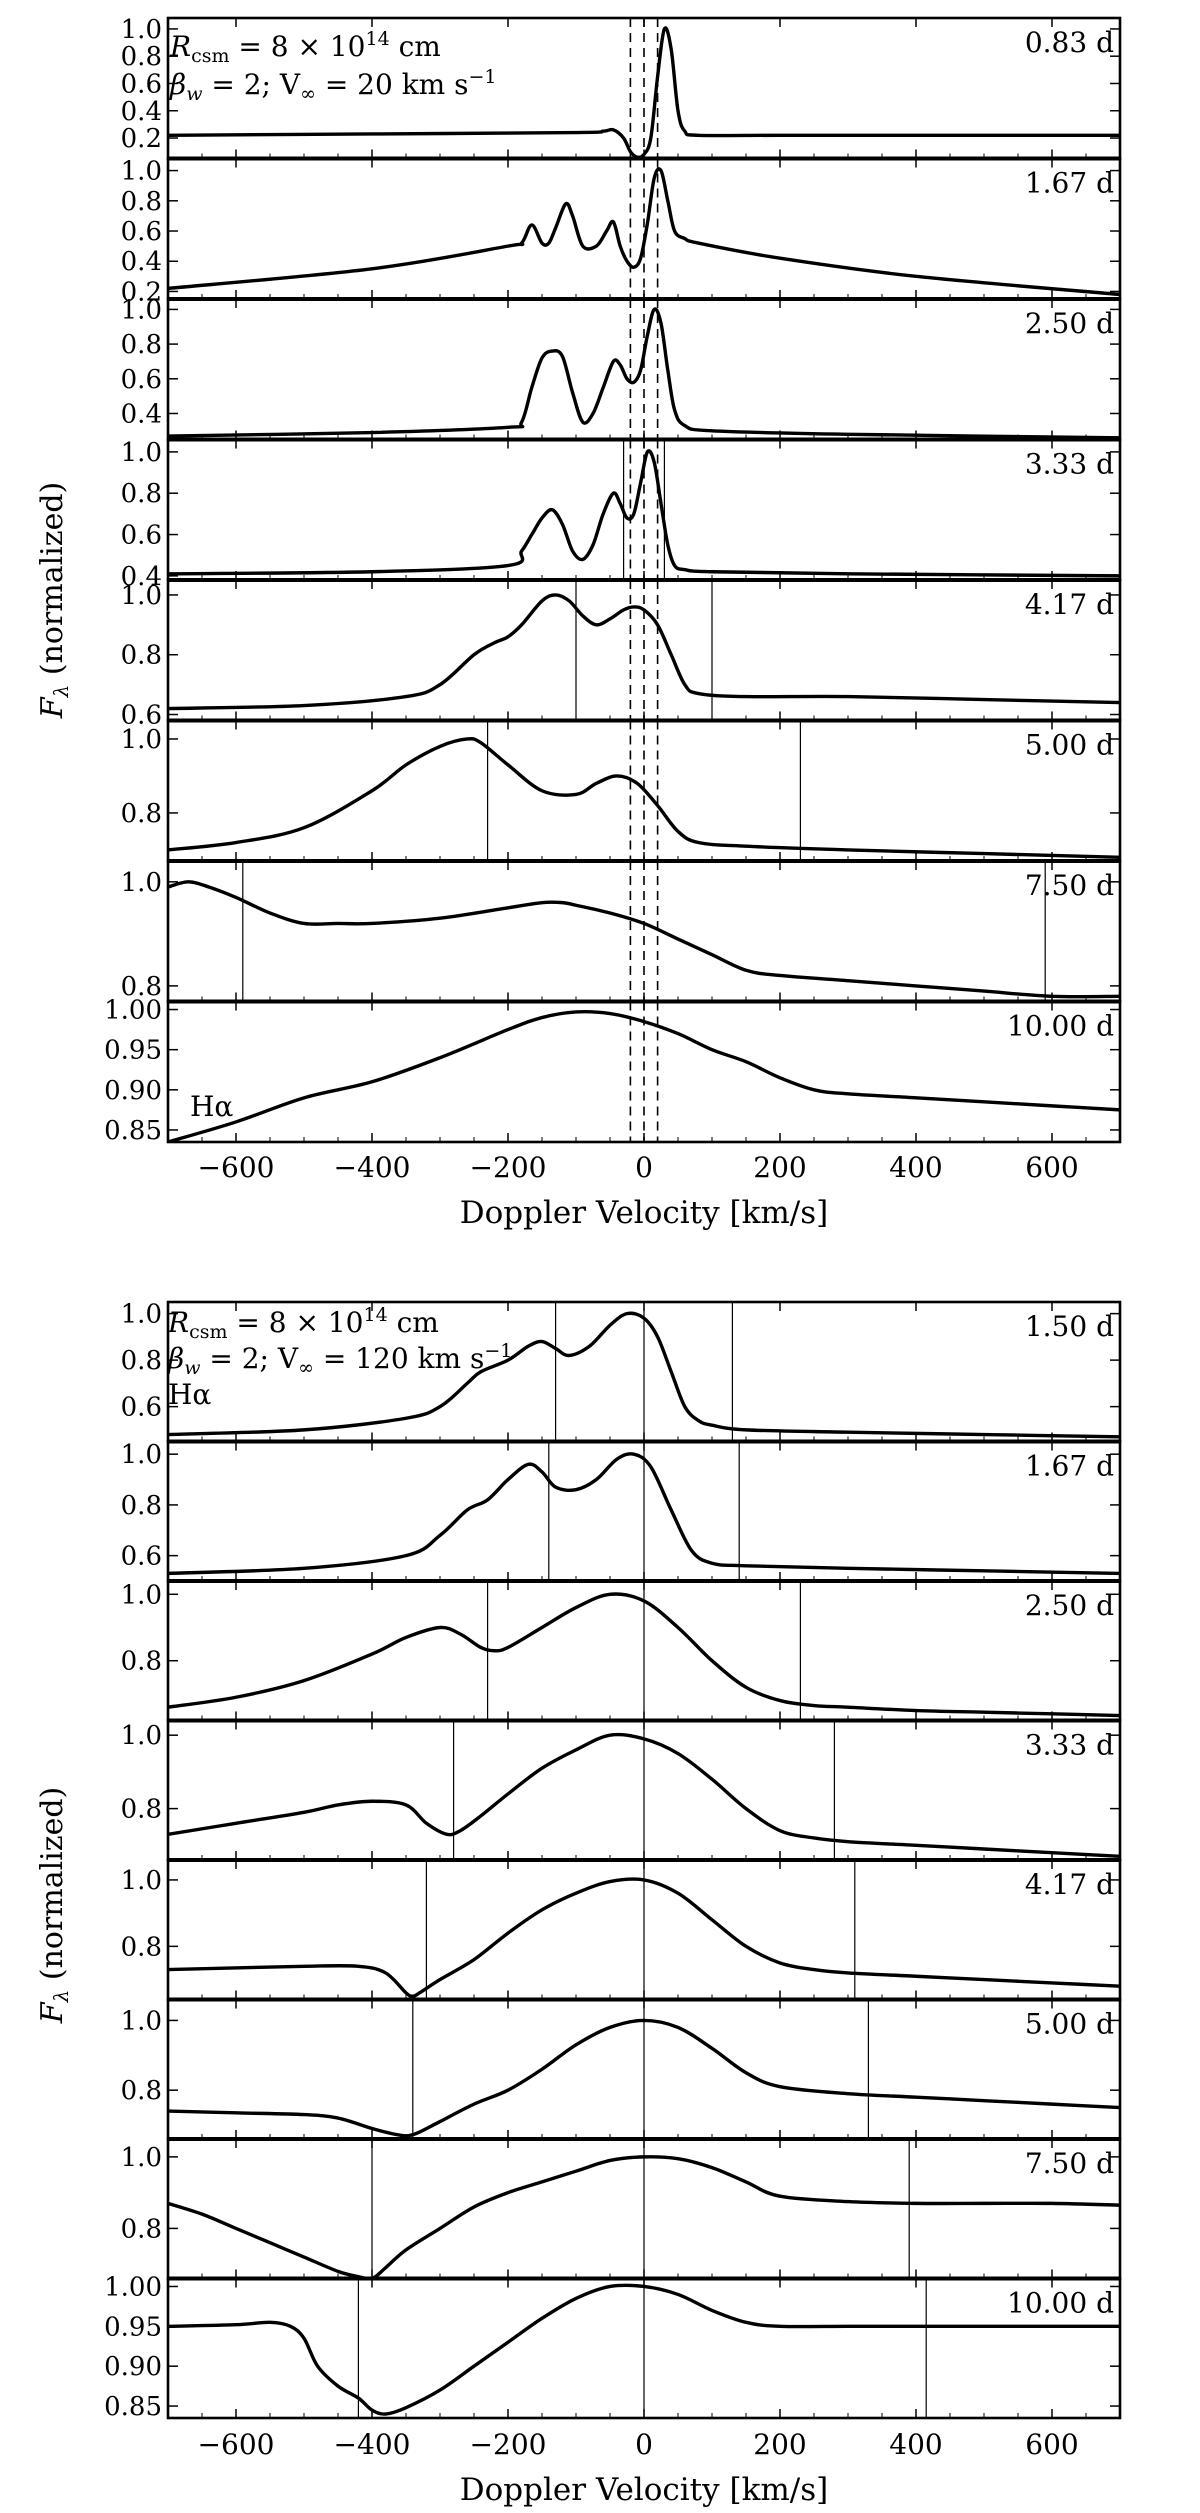 The width and height of the screenshot is (1200, 2513). I want to click on x-tick-label: −600, so click(236, 2444).